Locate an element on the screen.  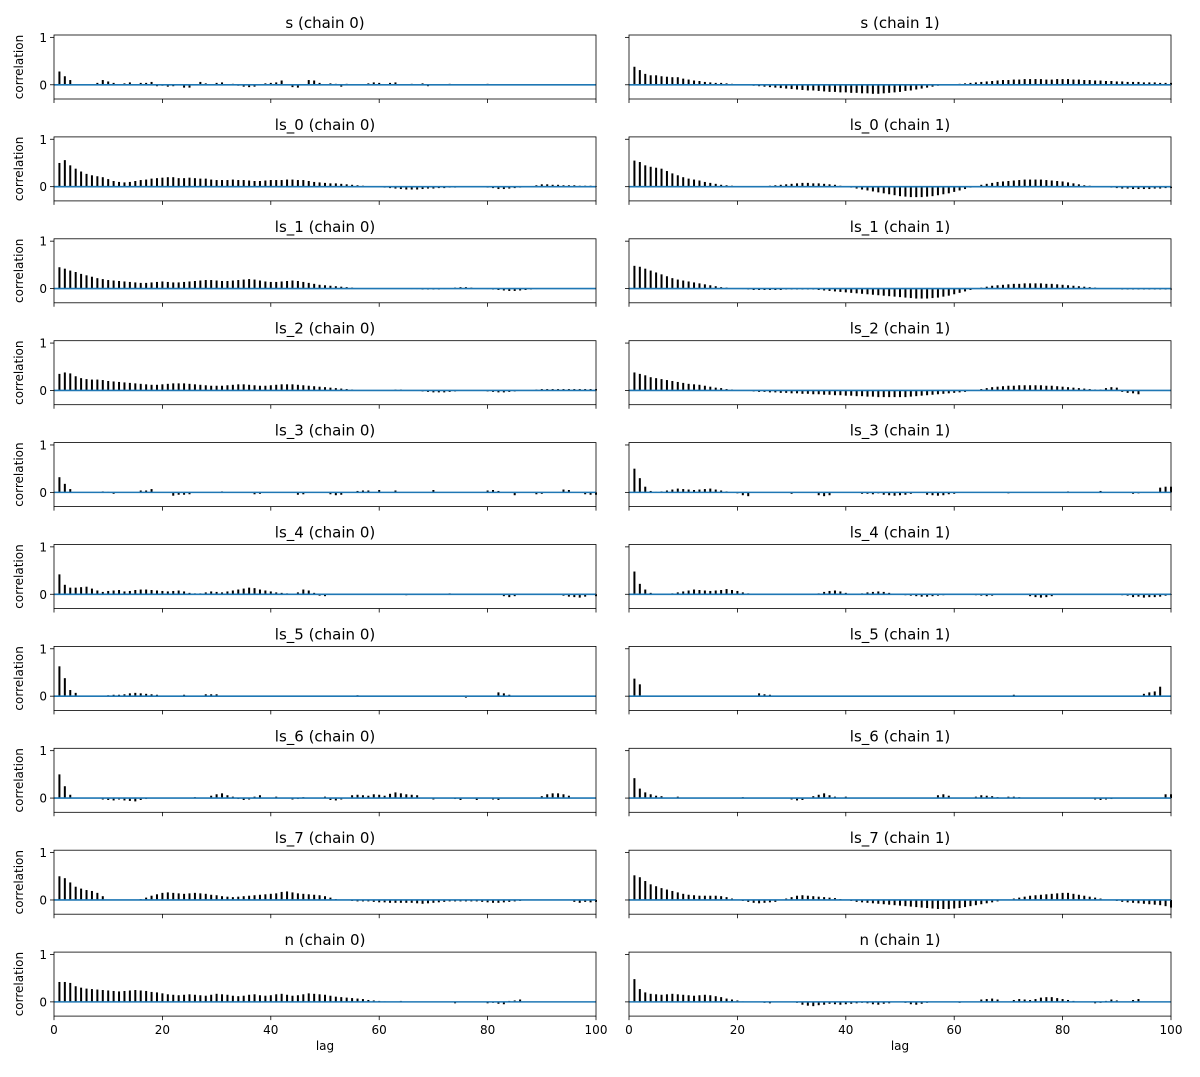
panel-title: ls_6 (chain 0) is located at coordinates (325, 736).